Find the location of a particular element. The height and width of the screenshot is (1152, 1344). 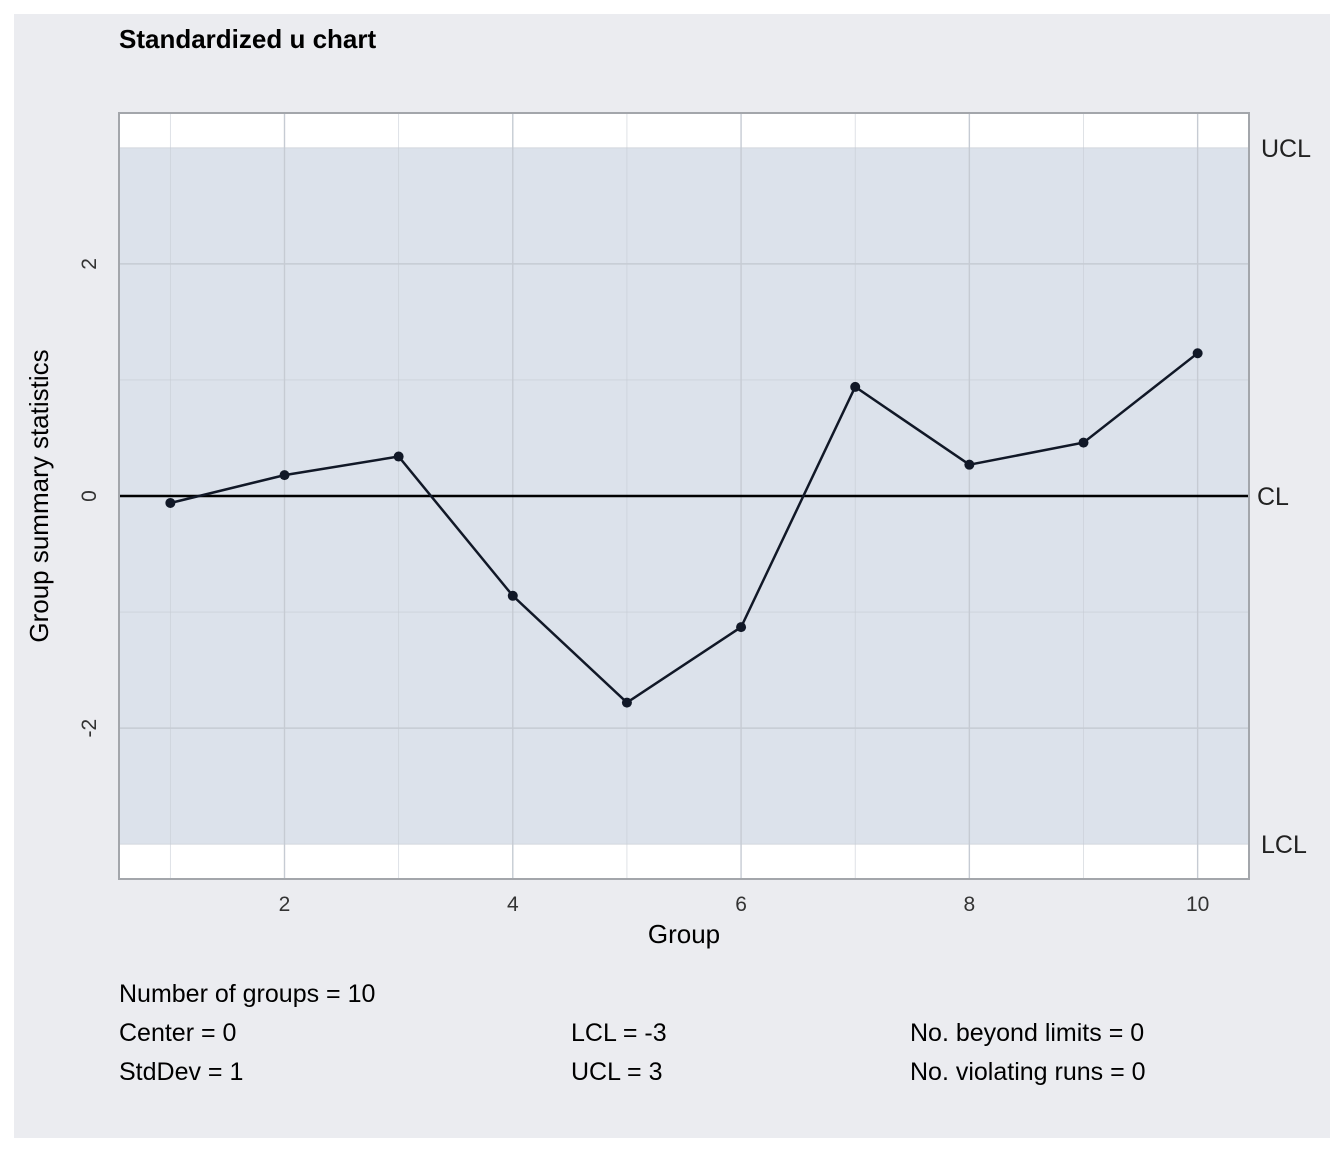

y-axis-label: Group summary statistics is located at coordinates (39, 495).